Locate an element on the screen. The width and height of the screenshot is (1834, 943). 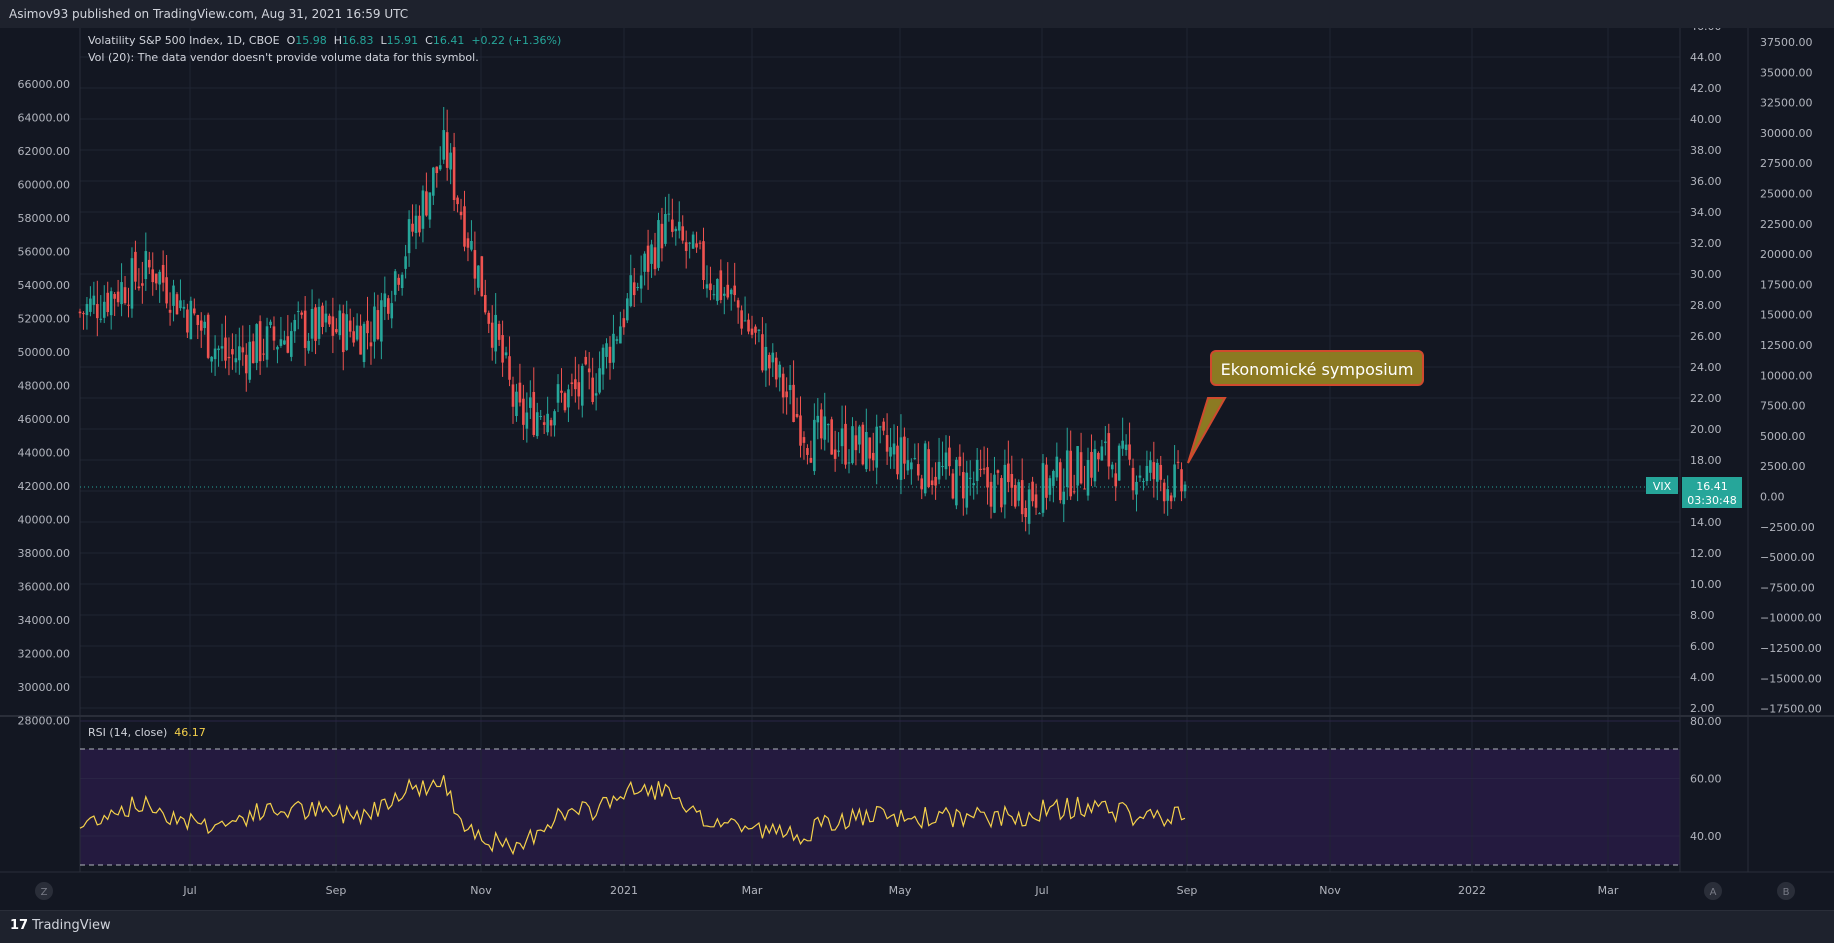
left-tick: 28000.00 is located at coordinates (44, 721).